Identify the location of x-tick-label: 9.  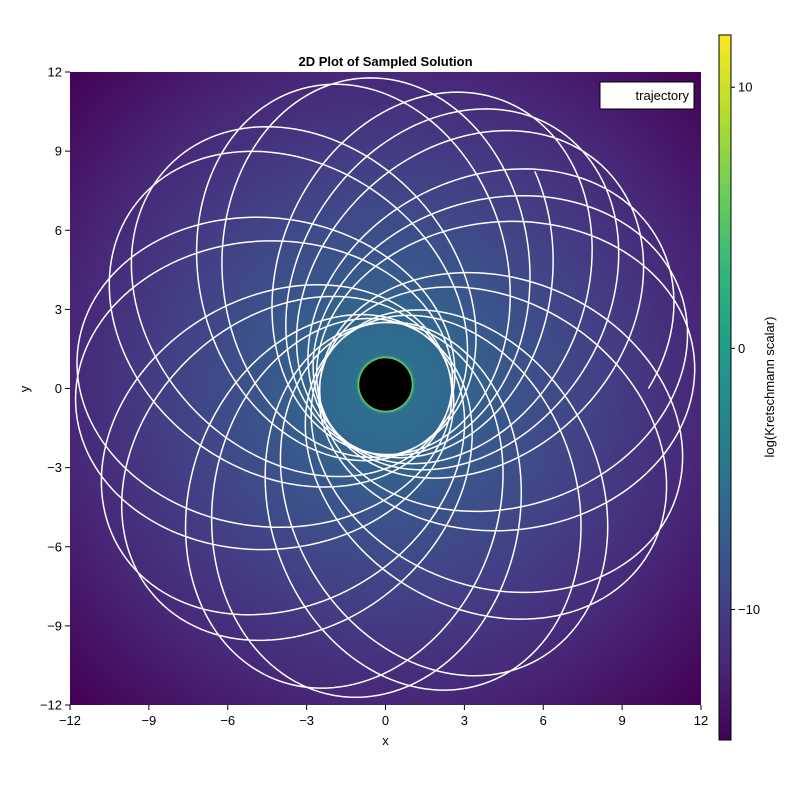
(622, 720).